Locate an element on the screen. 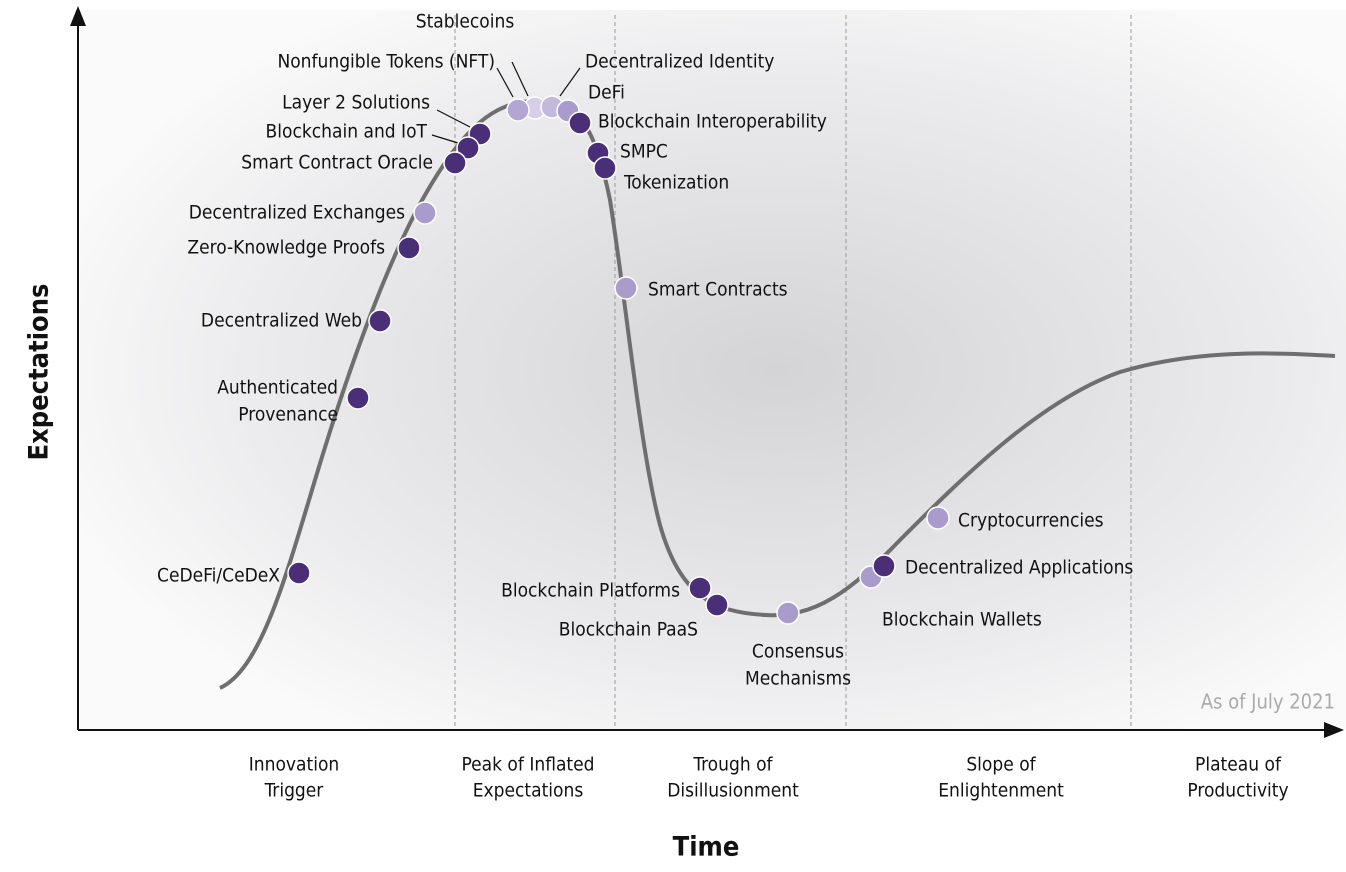 The height and width of the screenshot is (872, 1346). phase-label: Productivity is located at coordinates (1237, 791).